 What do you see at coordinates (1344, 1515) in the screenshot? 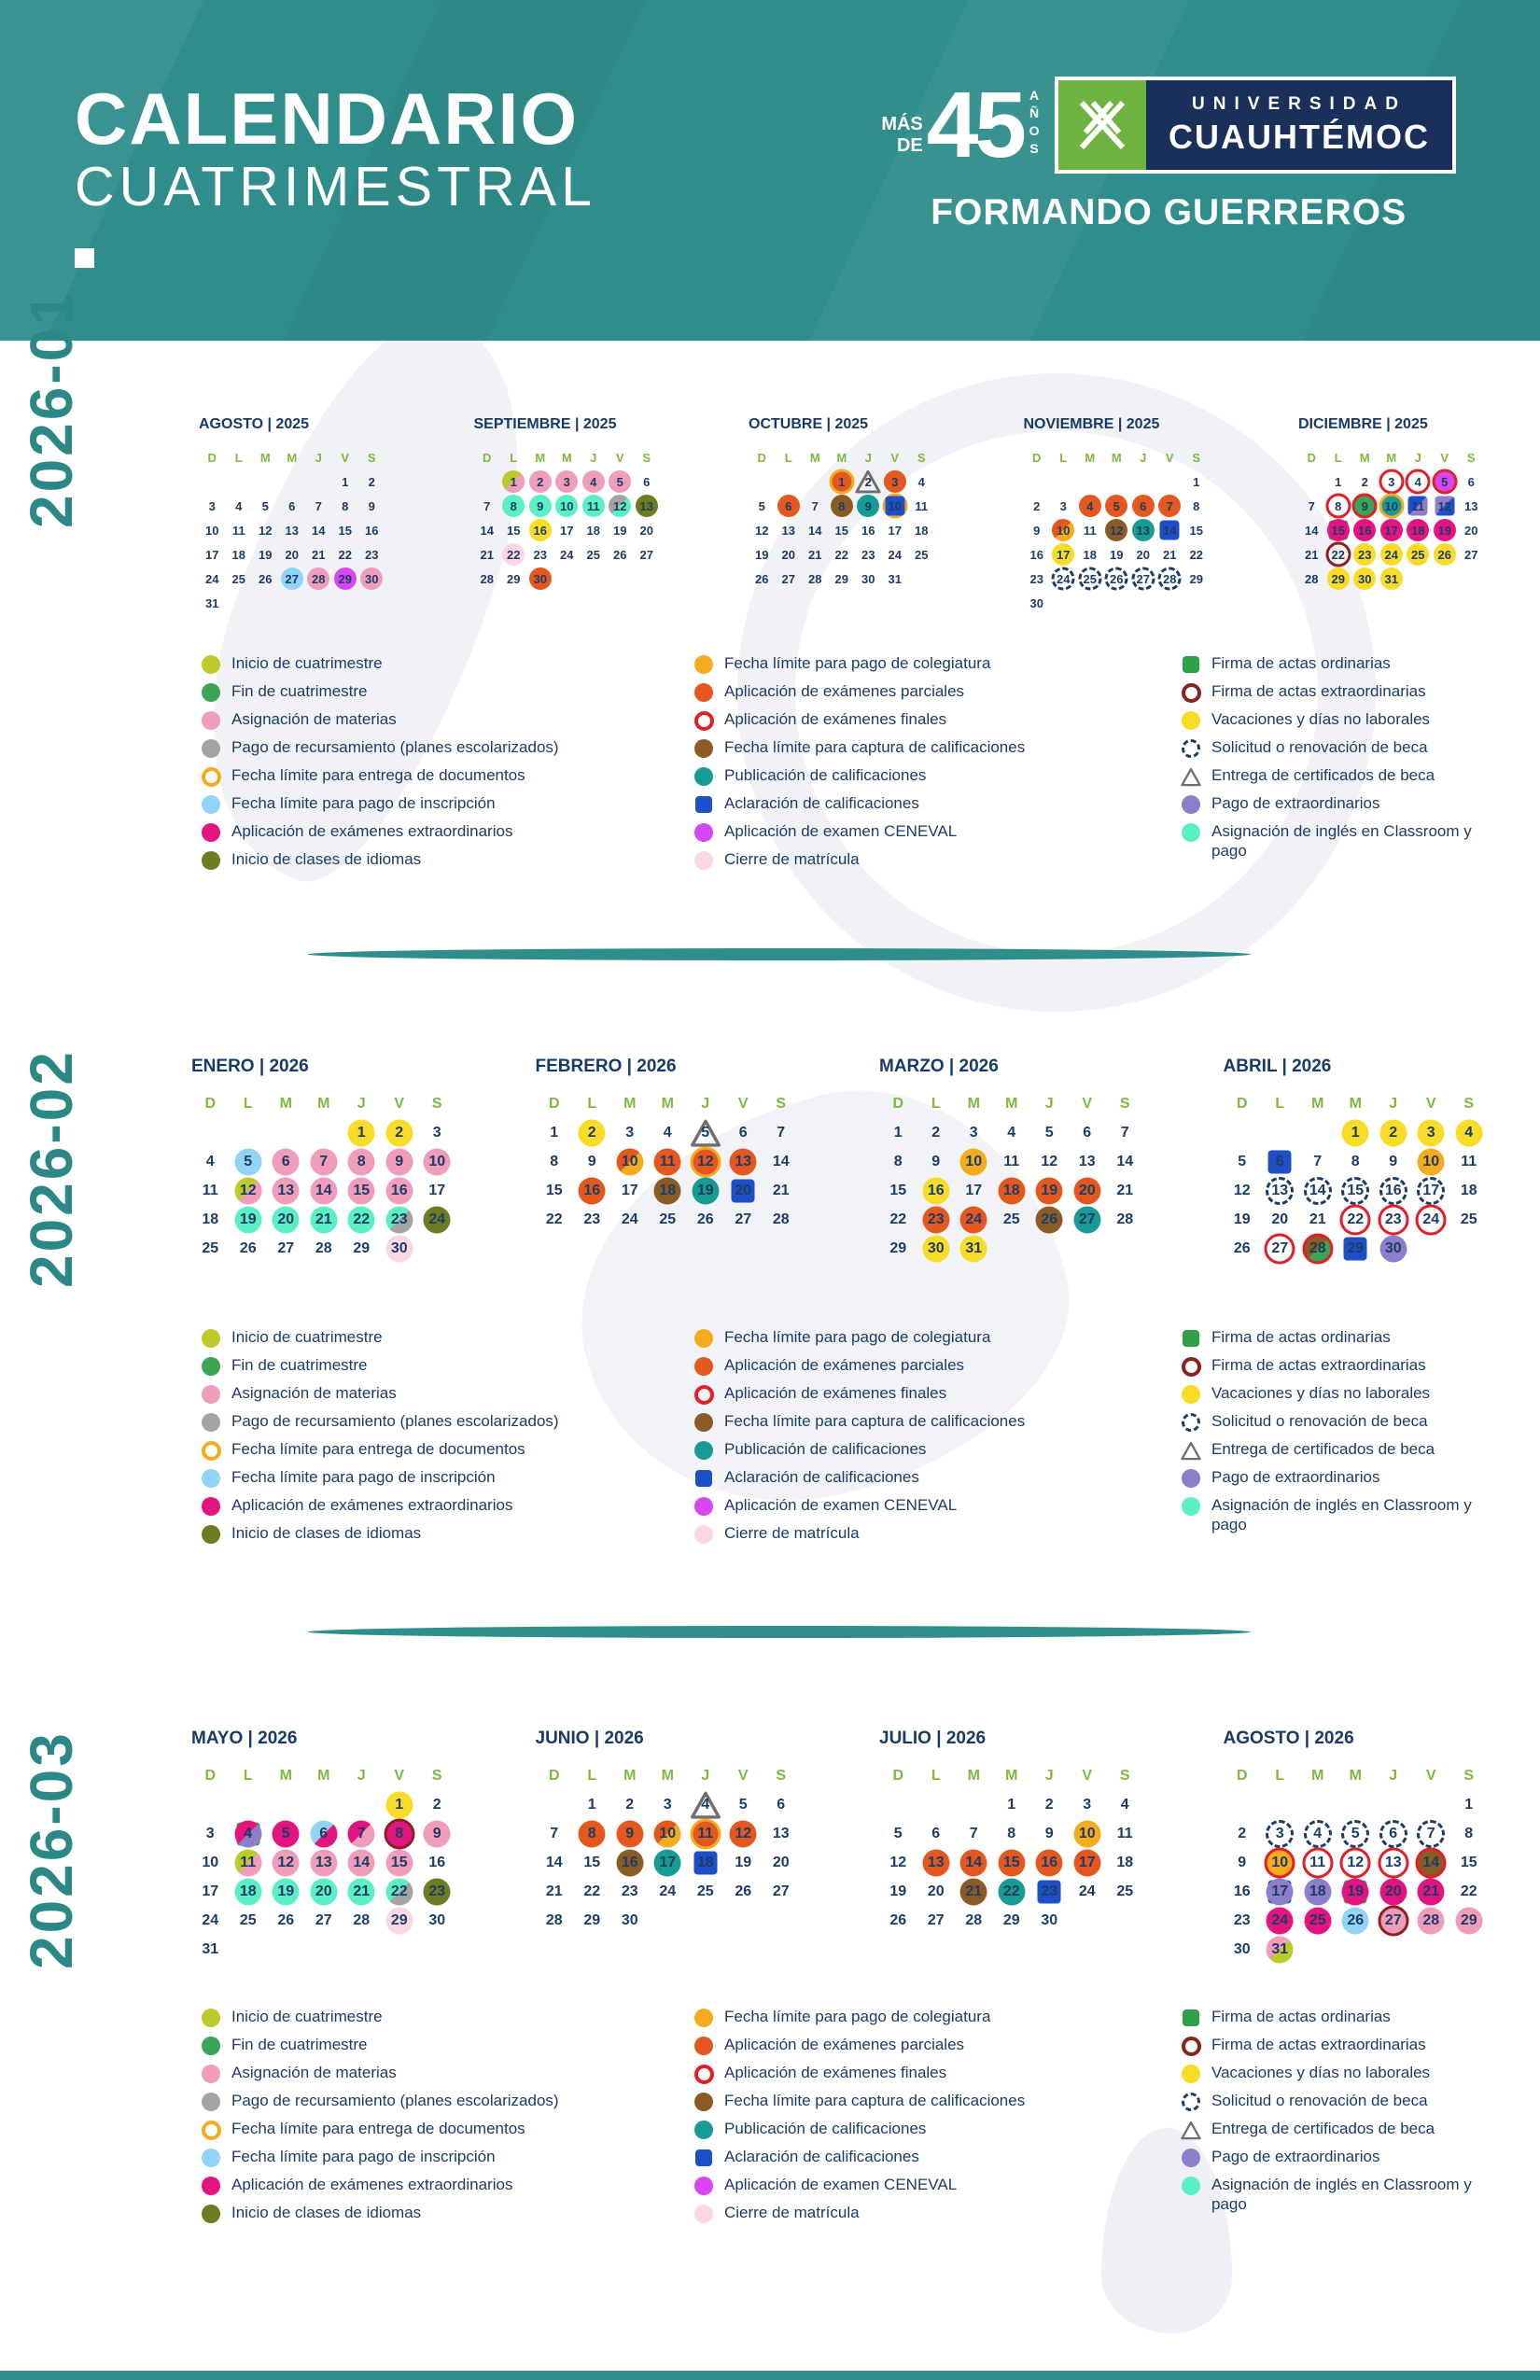
I see `legend-item: Asignación de inglés en Classroom y pago` at bounding box center [1344, 1515].